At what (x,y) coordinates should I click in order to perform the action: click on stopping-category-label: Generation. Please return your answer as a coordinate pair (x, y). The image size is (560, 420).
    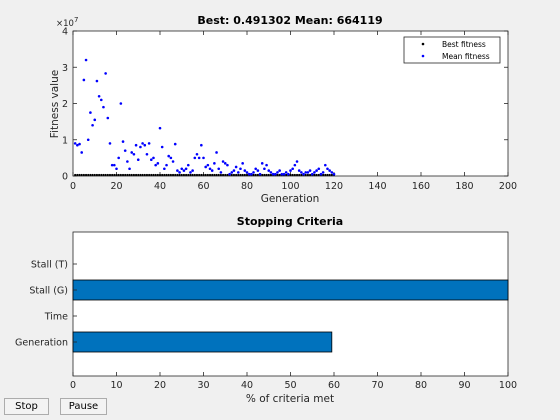
    Looking at the image, I should click on (41, 343).